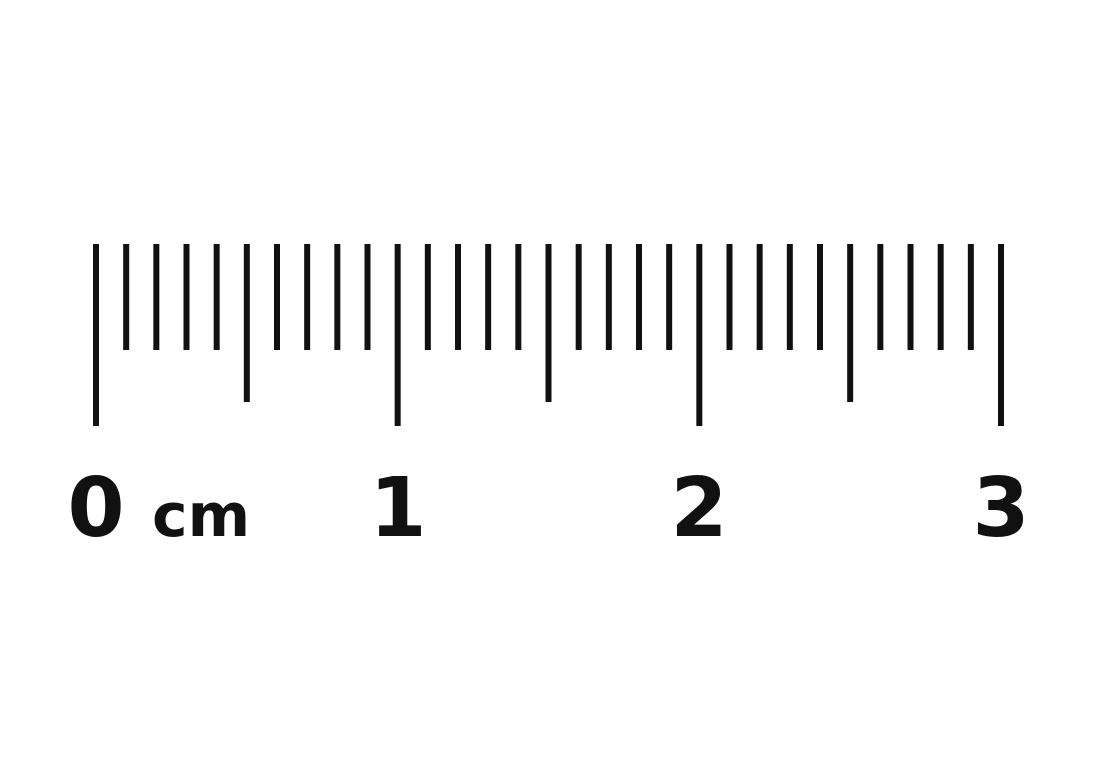 The height and width of the screenshot is (784, 1096). I want to click on tick-label-3: 3, so click(1000, 508).